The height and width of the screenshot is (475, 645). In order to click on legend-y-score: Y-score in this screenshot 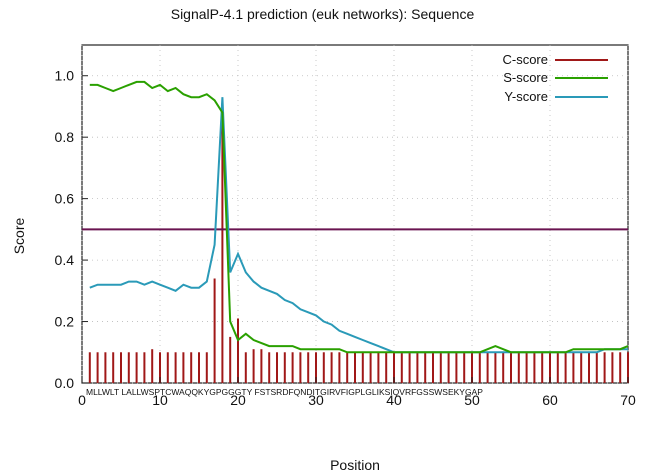, I will do `click(526, 96)`.